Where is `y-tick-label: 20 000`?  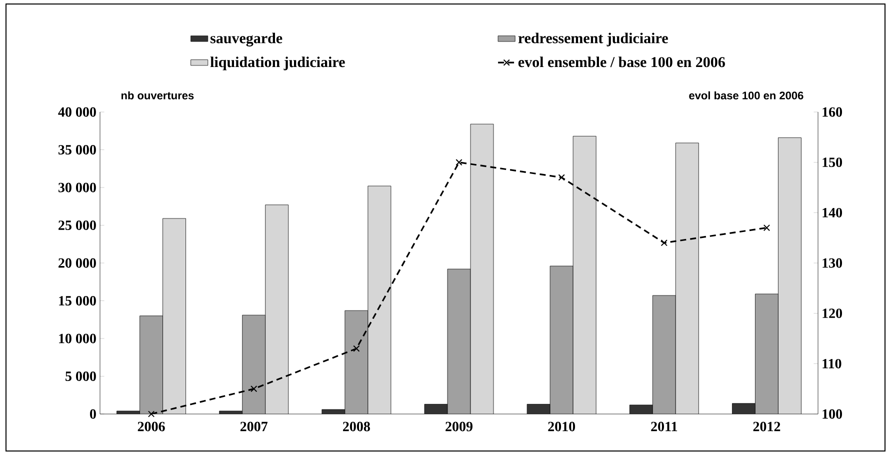
y-tick-label: 20 000 is located at coordinates (77, 263).